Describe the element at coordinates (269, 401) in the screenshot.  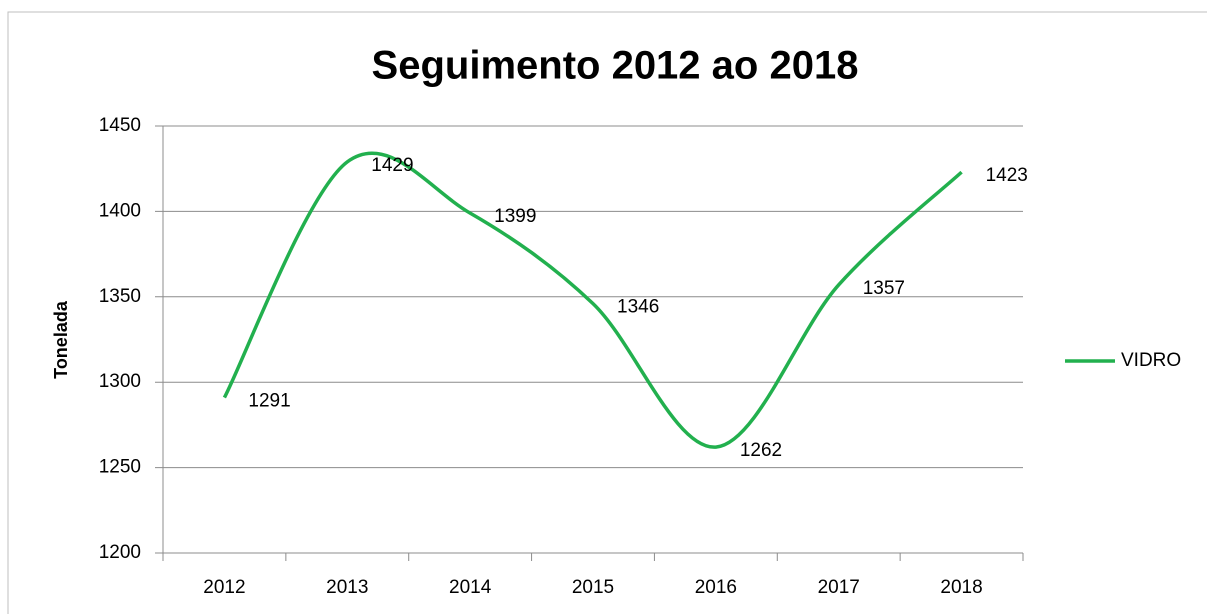
I see `data-label: 1291` at that location.